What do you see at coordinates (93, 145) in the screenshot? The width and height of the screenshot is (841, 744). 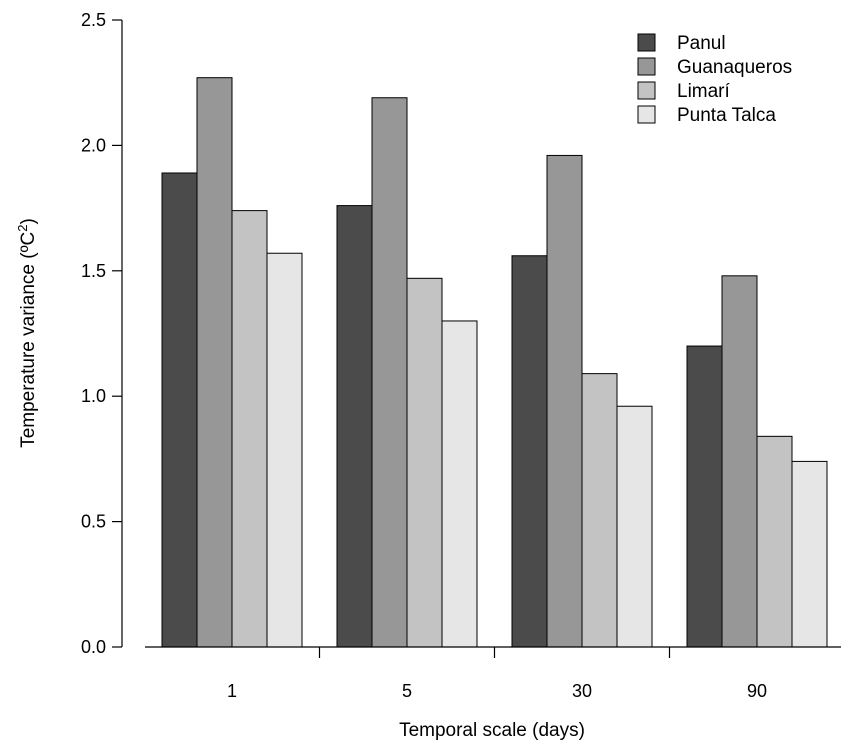 I see `y-tick-label: 2.0` at bounding box center [93, 145].